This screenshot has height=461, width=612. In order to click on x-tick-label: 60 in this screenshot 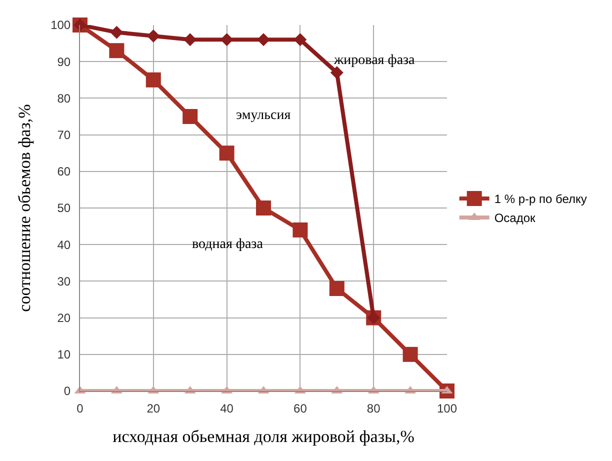, I will do `click(301, 408)`.